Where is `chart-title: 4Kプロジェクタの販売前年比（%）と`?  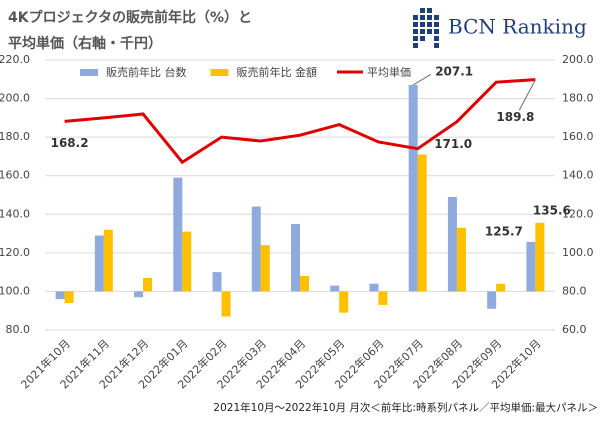 chart-title: 4Kプロジェクタの販売前年比（%）と is located at coordinates (130, 17).